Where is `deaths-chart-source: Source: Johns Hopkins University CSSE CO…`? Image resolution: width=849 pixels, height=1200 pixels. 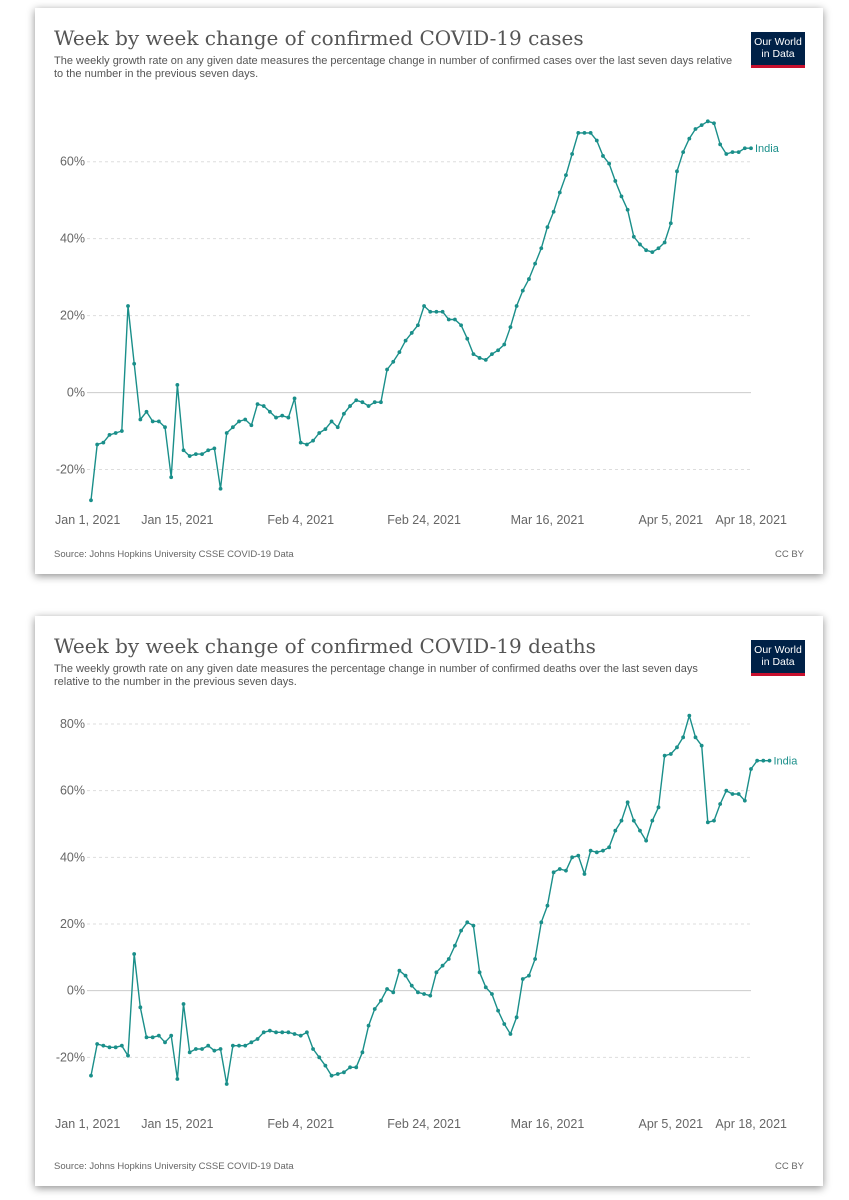 deaths-chart-source: Source: Johns Hopkins University CSSE CO… is located at coordinates (174, 1166).